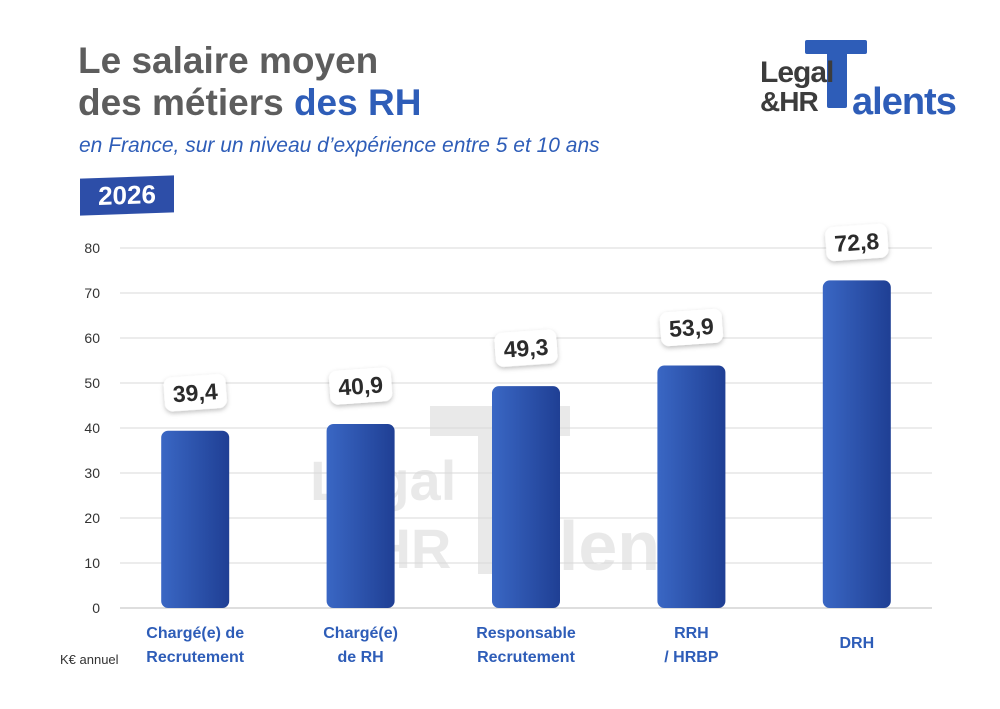  What do you see at coordinates (92, 518) in the screenshot?
I see `y-tick-label: 20` at bounding box center [92, 518].